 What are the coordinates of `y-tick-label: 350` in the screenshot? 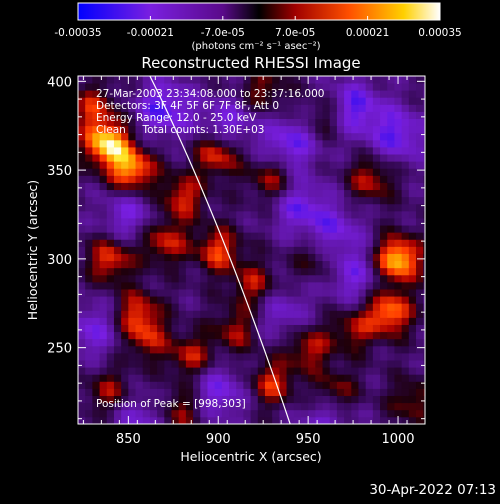 It's located at (59, 171).